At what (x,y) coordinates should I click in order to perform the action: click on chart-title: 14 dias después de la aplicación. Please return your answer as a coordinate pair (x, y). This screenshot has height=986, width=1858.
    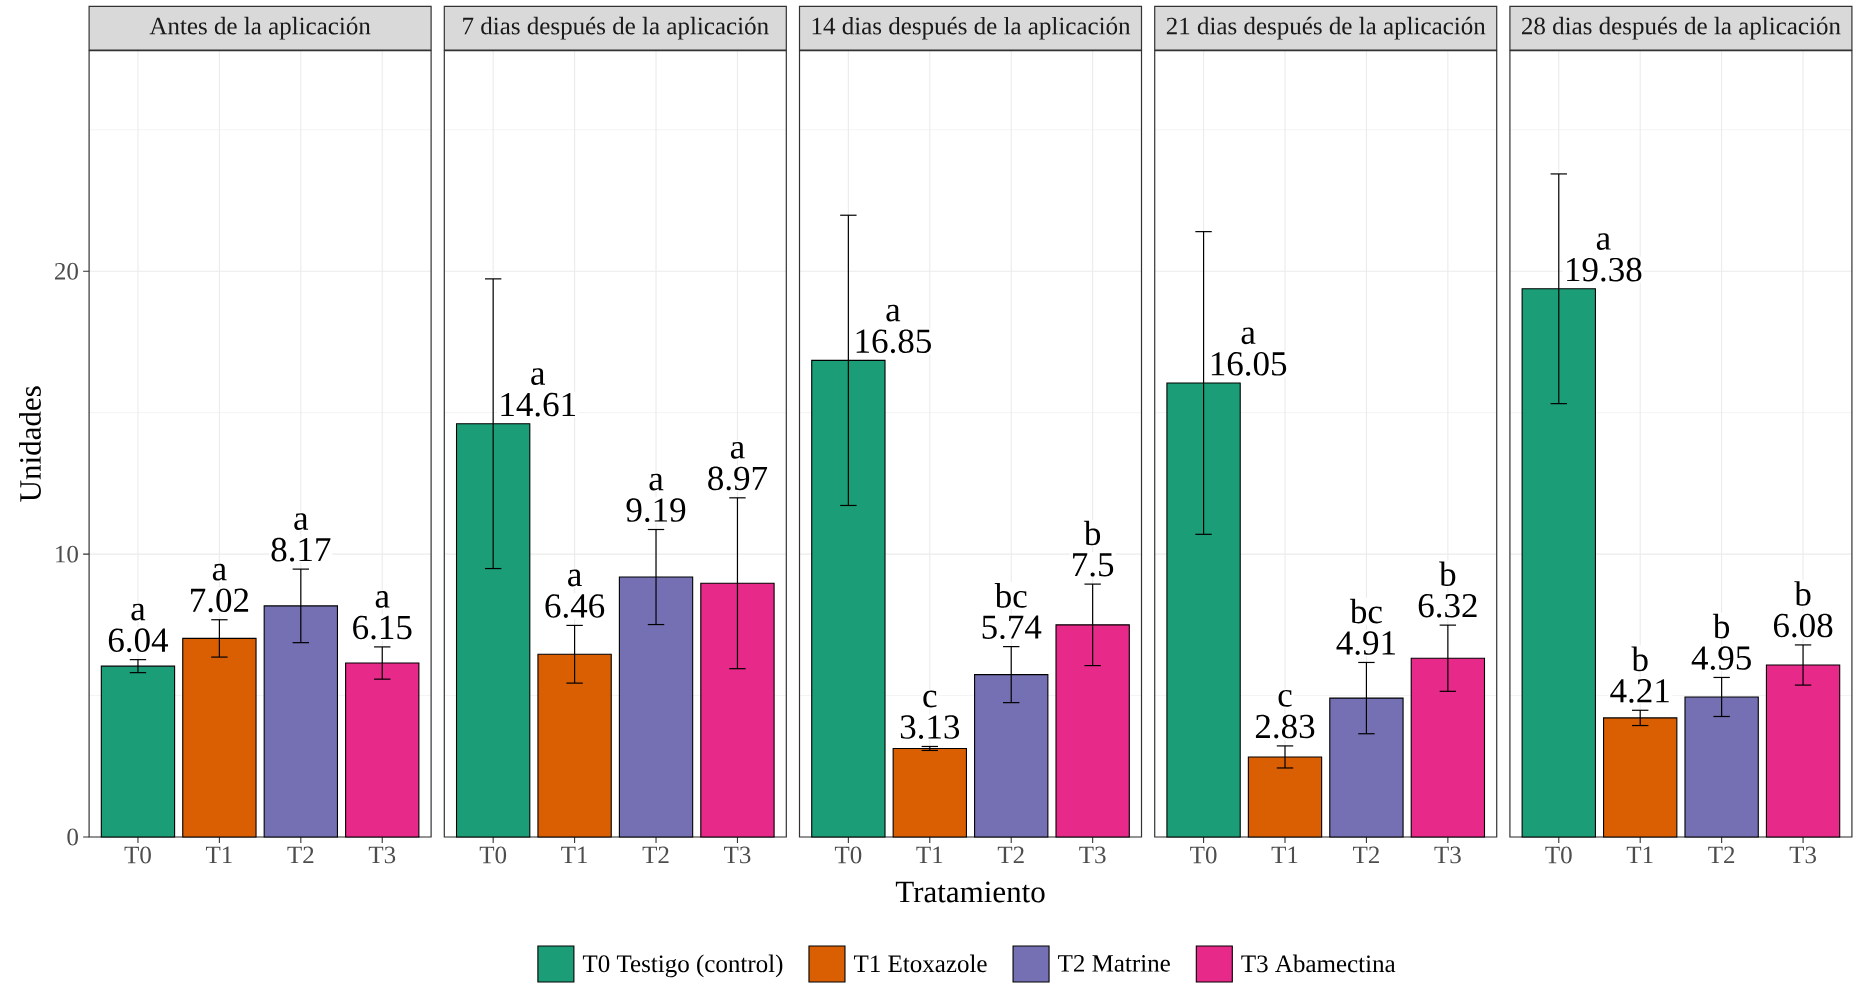
    Looking at the image, I should click on (971, 28).